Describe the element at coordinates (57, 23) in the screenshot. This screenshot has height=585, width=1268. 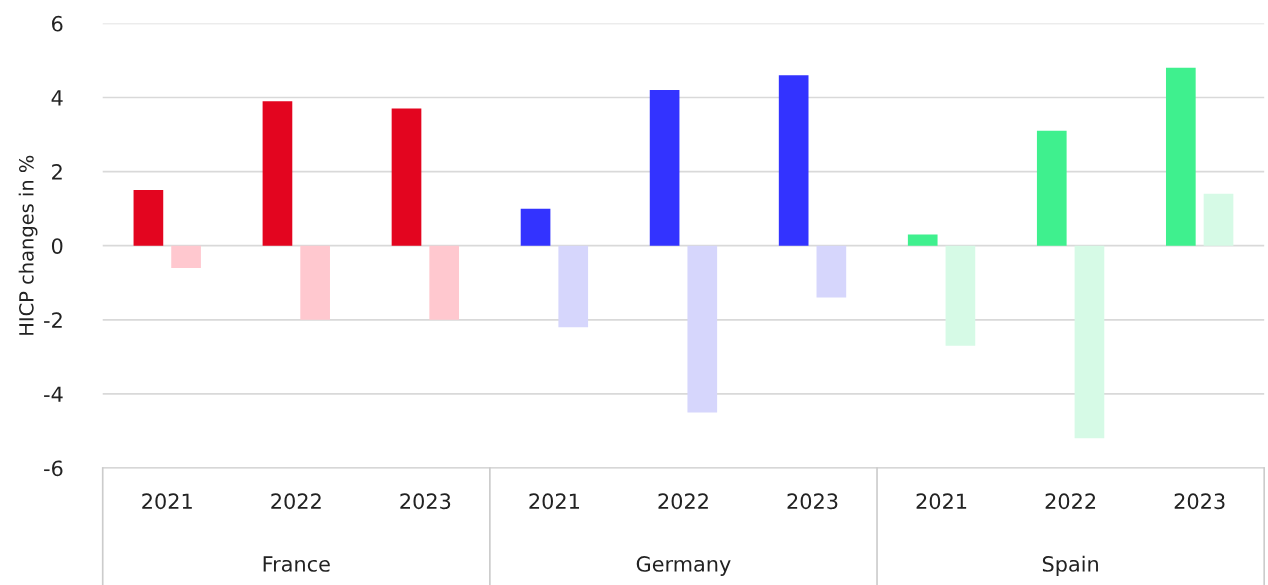
I see `y-tick-label: 6` at that location.